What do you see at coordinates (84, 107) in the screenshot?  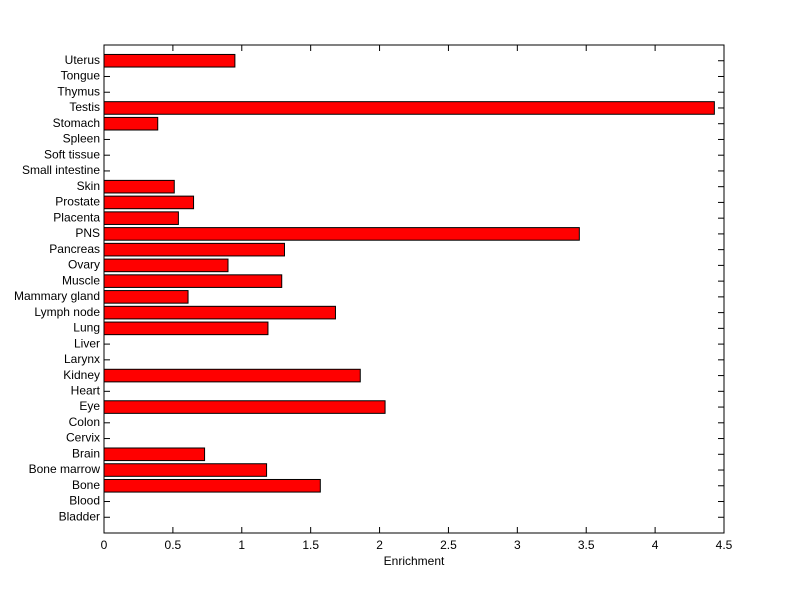 I see `y-tick-label: Testis` at bounding box center [84, 107].